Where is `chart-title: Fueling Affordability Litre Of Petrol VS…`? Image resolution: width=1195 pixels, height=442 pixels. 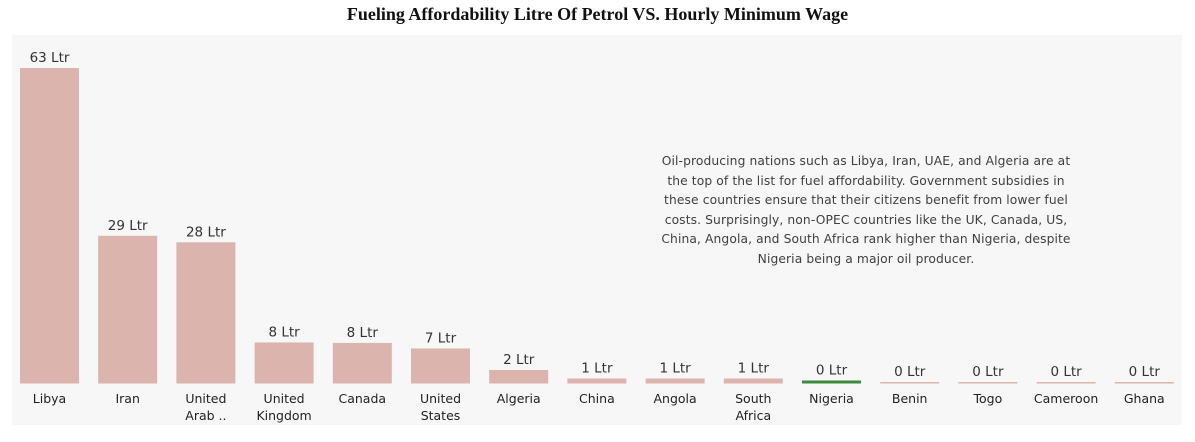
chart-title: Fueling Affordability Litre Of Petrol VS… is located at coordinates (597, 14).